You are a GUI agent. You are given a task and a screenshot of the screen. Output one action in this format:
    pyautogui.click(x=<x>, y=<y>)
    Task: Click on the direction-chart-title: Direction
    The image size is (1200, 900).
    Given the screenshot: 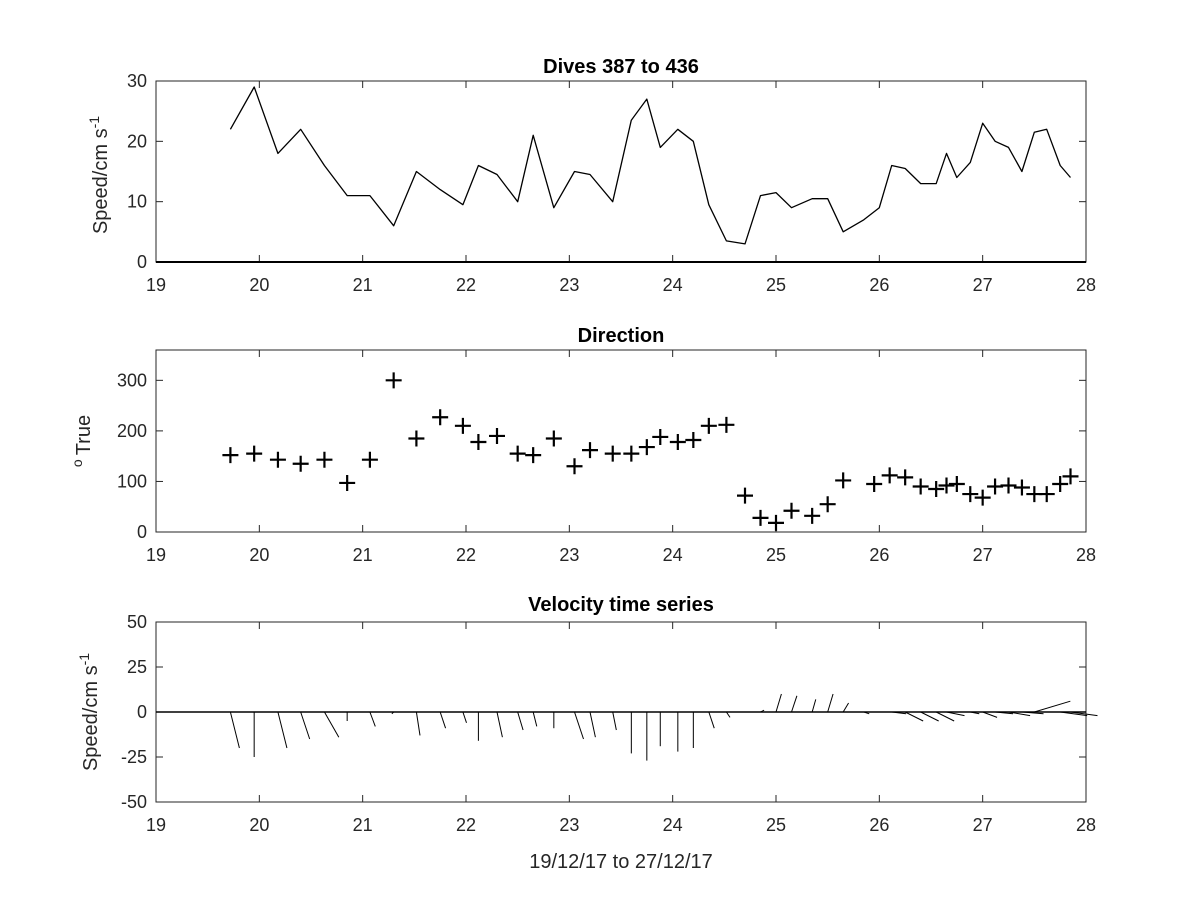 What is the action you would take?
    pyautogui.click(x=621, y=336)
    